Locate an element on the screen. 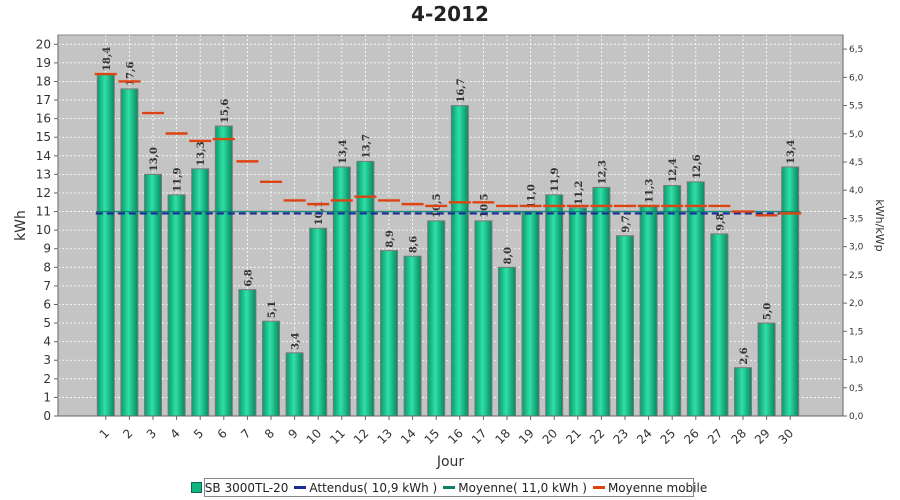 The width and height of the screenshot is (900, 500). x-tick-label: 4 is located at coordinates (174, 433).